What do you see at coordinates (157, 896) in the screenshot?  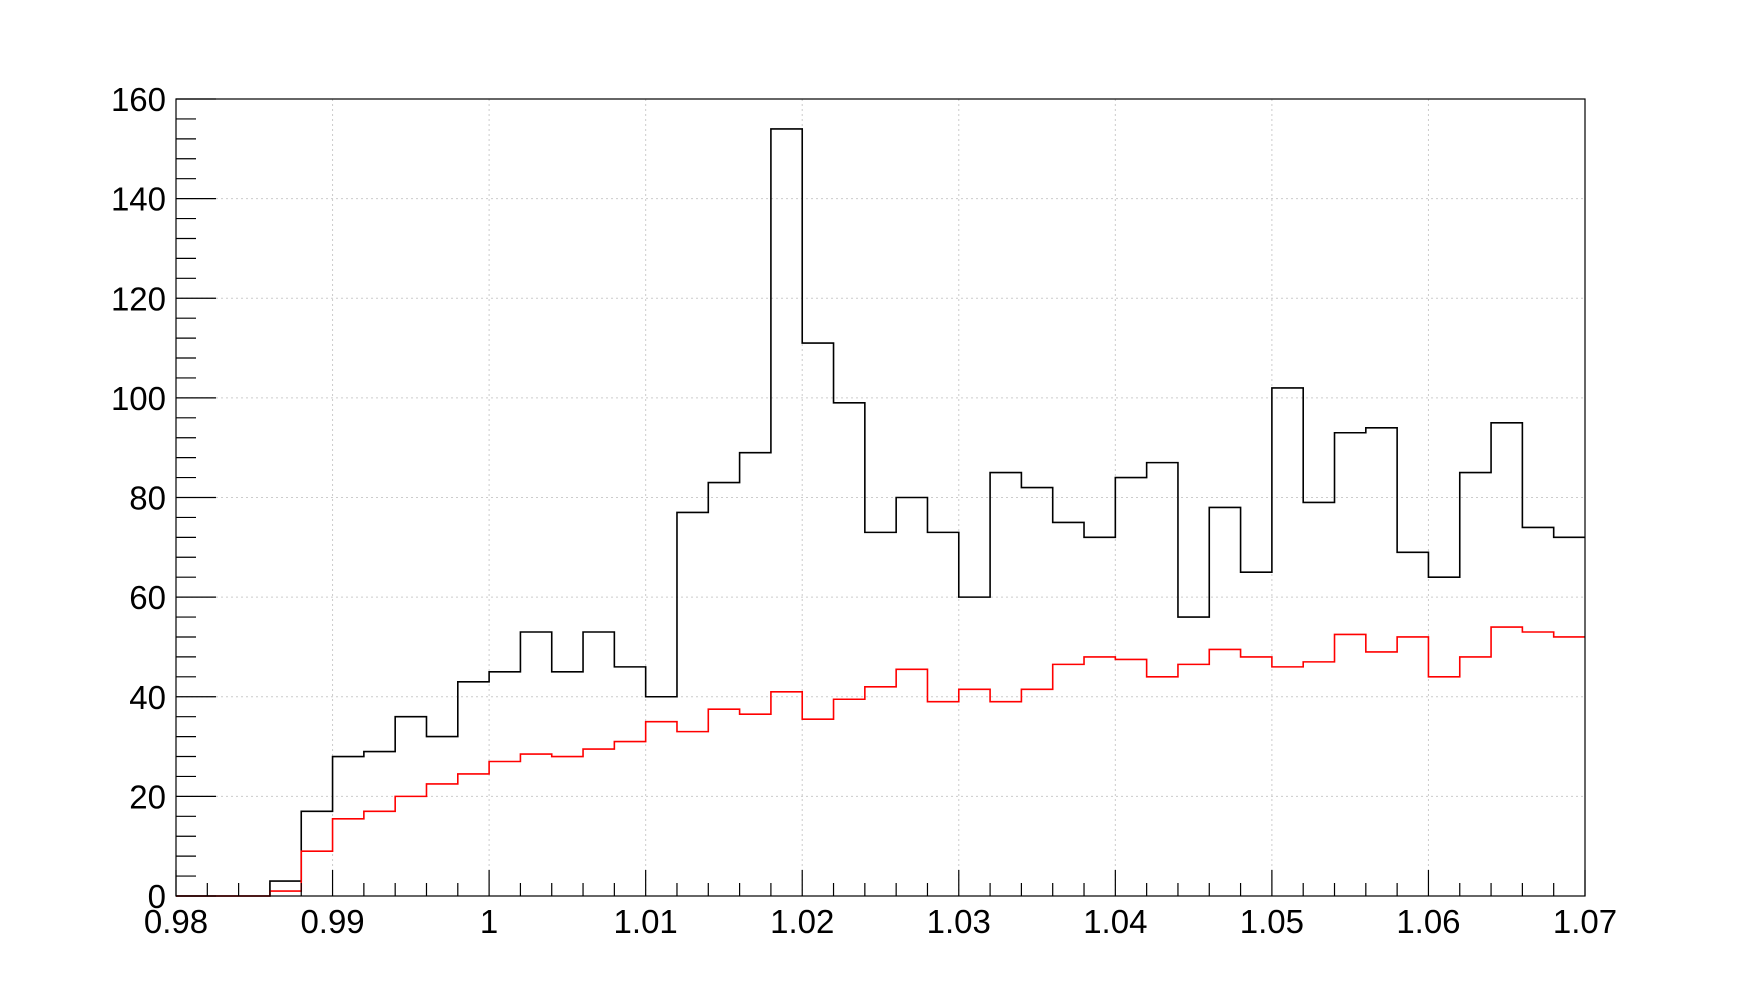 I see `y-tick-label: 0` at bounding box center [157, 896].